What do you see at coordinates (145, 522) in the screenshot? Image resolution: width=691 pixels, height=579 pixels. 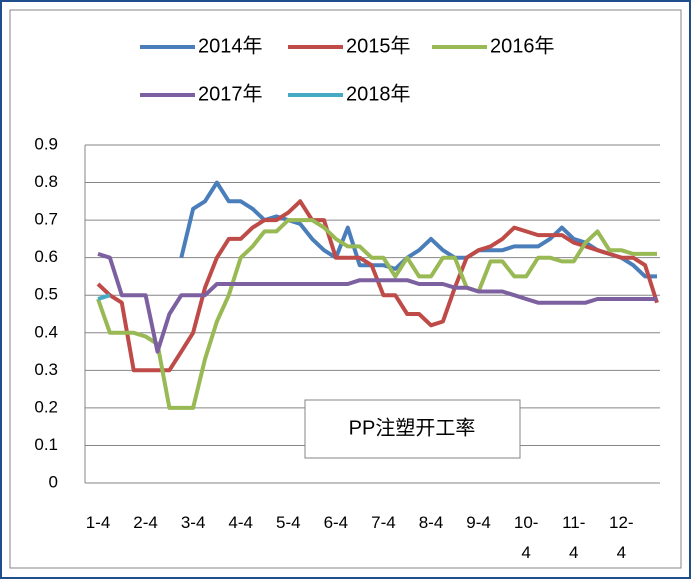 I see `x-tick-label: 2-4` at bounding box center [145, 522].